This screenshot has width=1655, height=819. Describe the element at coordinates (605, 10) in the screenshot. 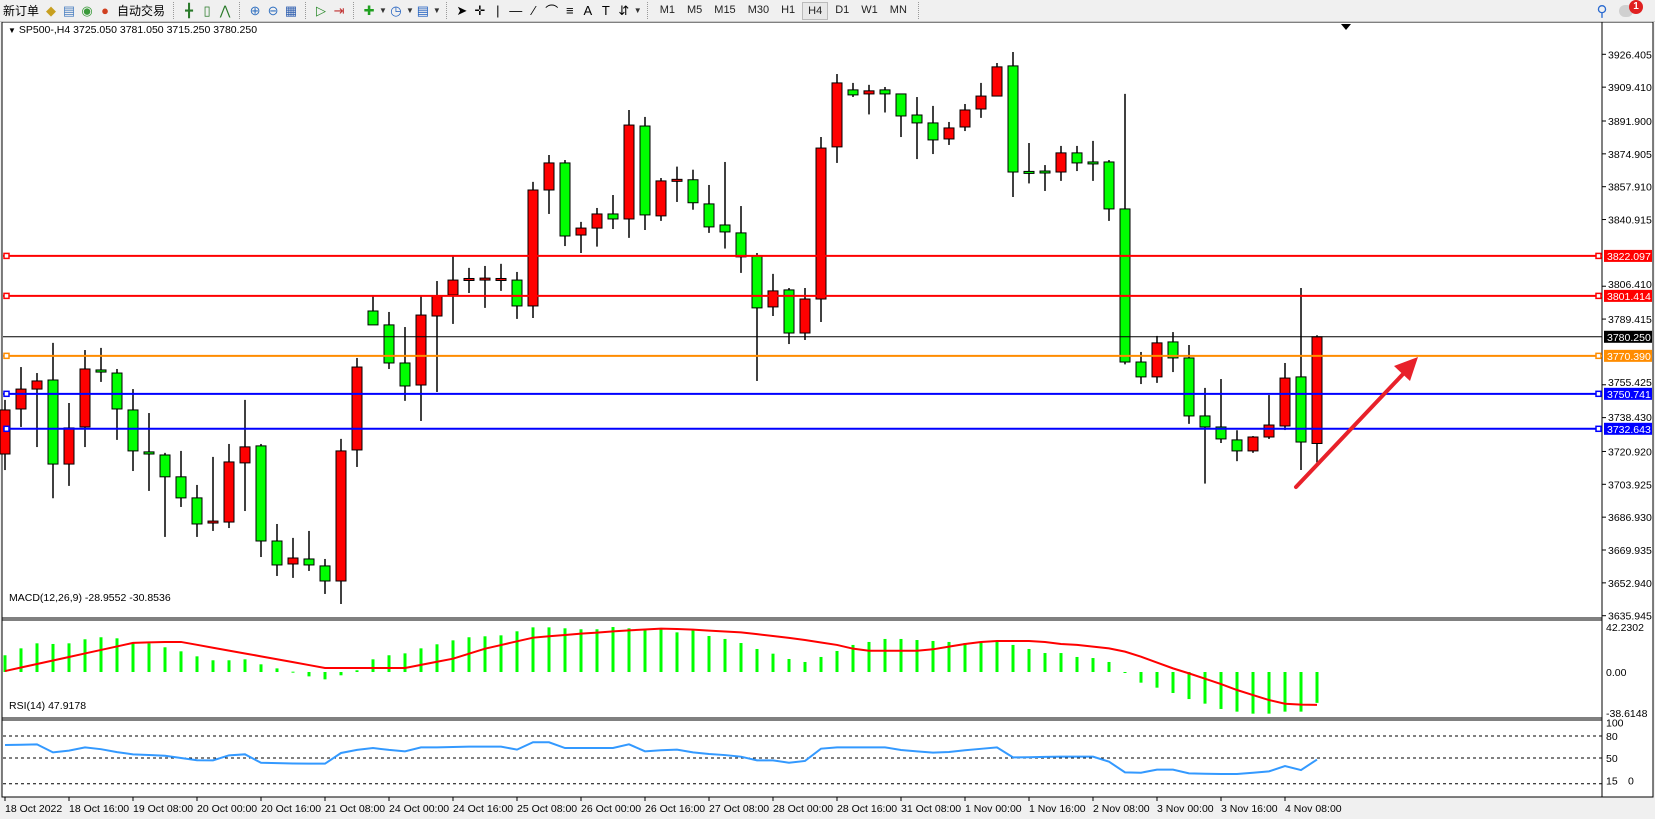

I see `text-label-icon: T` at that location.